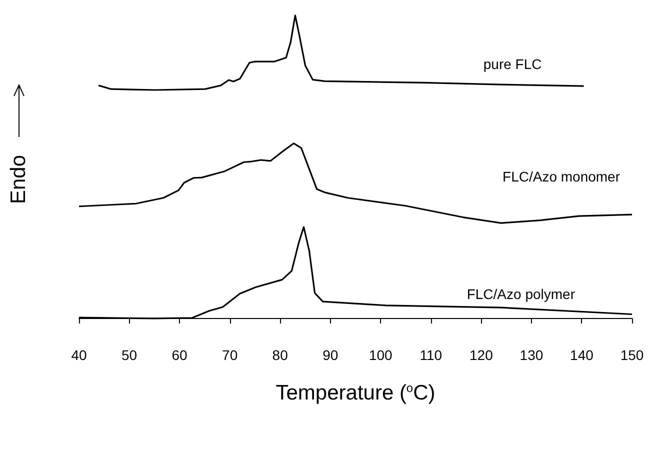  Describe the element at coordinates (521, 294) in the screenshot. I see `series-label: FLC/Azo polymer` at that location.